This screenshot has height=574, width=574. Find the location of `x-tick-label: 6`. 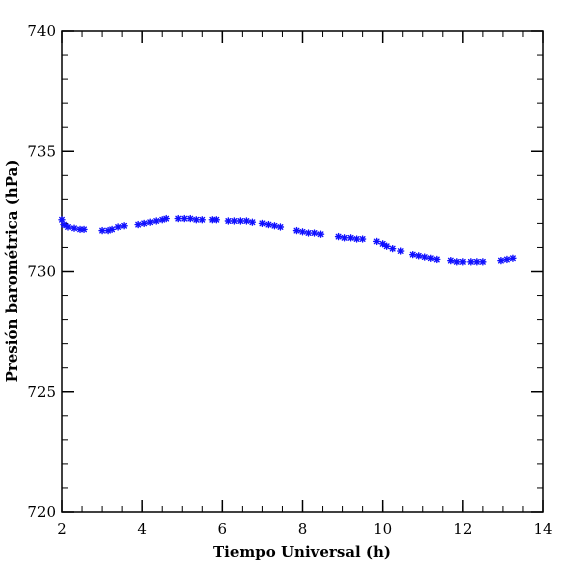

x-tick-label: 6 is located at coordinates (223, 529).